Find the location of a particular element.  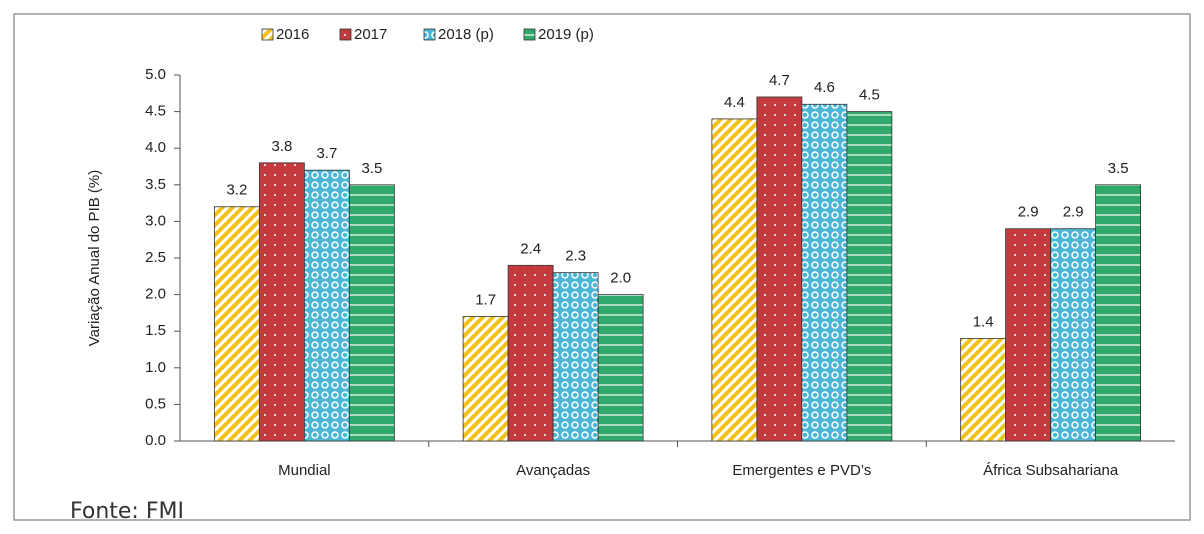

value-label: 3.2 is located at coordinates (236, 190).